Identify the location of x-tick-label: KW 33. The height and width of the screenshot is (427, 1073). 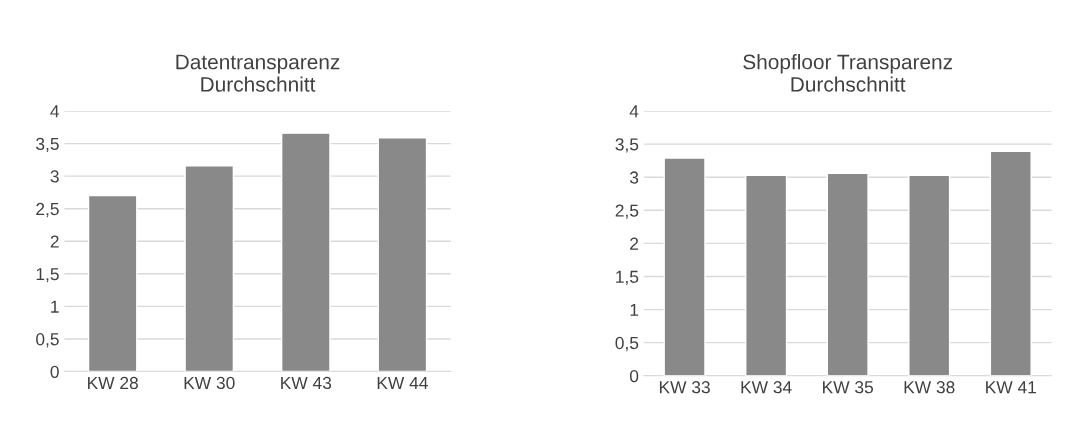
(684, 387).